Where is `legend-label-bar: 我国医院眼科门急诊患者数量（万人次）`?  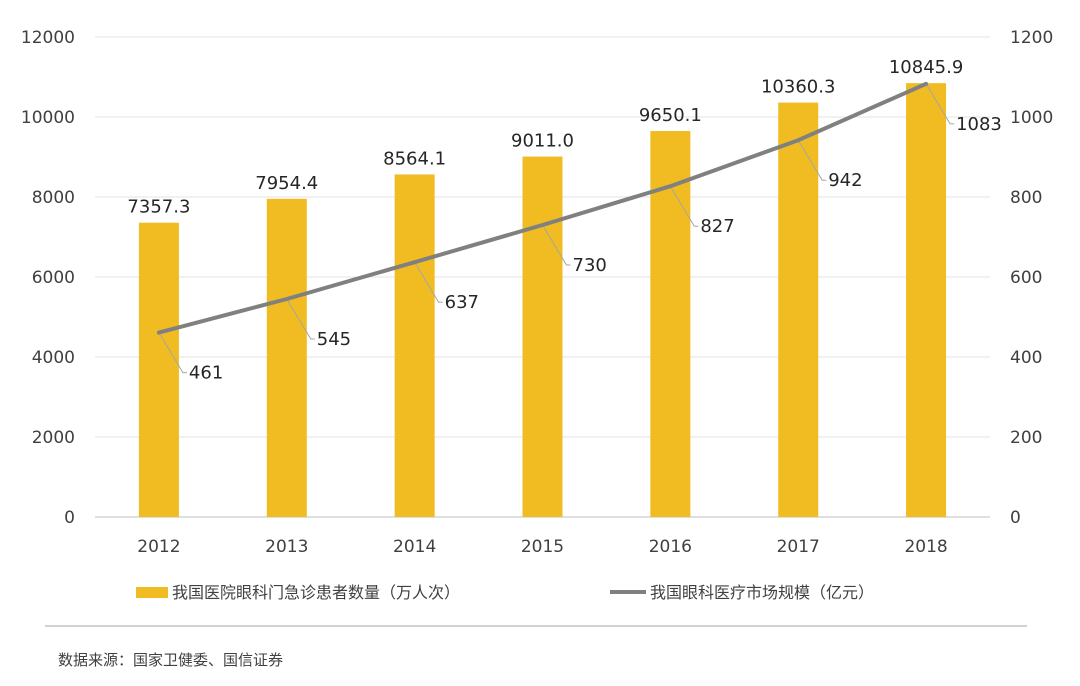
legend-label-bar: 我国医院眼科门急诊患者数量（万人次） is located at coordinates (316, 592).